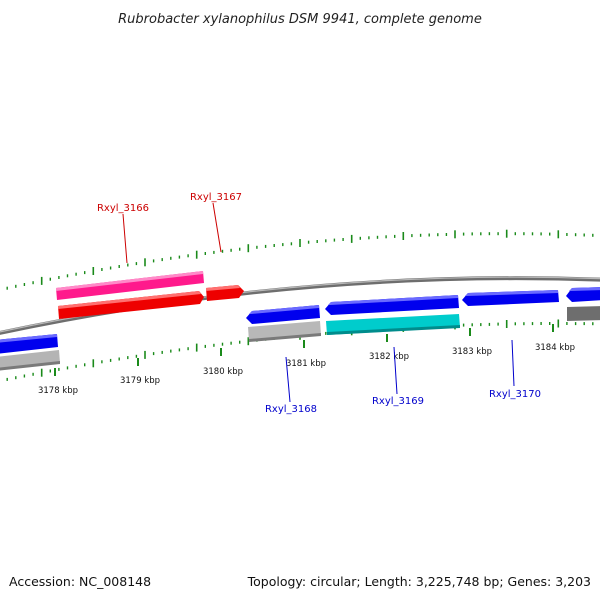  Describe the element at coordinates (584, 289) in the screenshot. I see `gene-right-cds-shine` at that location.